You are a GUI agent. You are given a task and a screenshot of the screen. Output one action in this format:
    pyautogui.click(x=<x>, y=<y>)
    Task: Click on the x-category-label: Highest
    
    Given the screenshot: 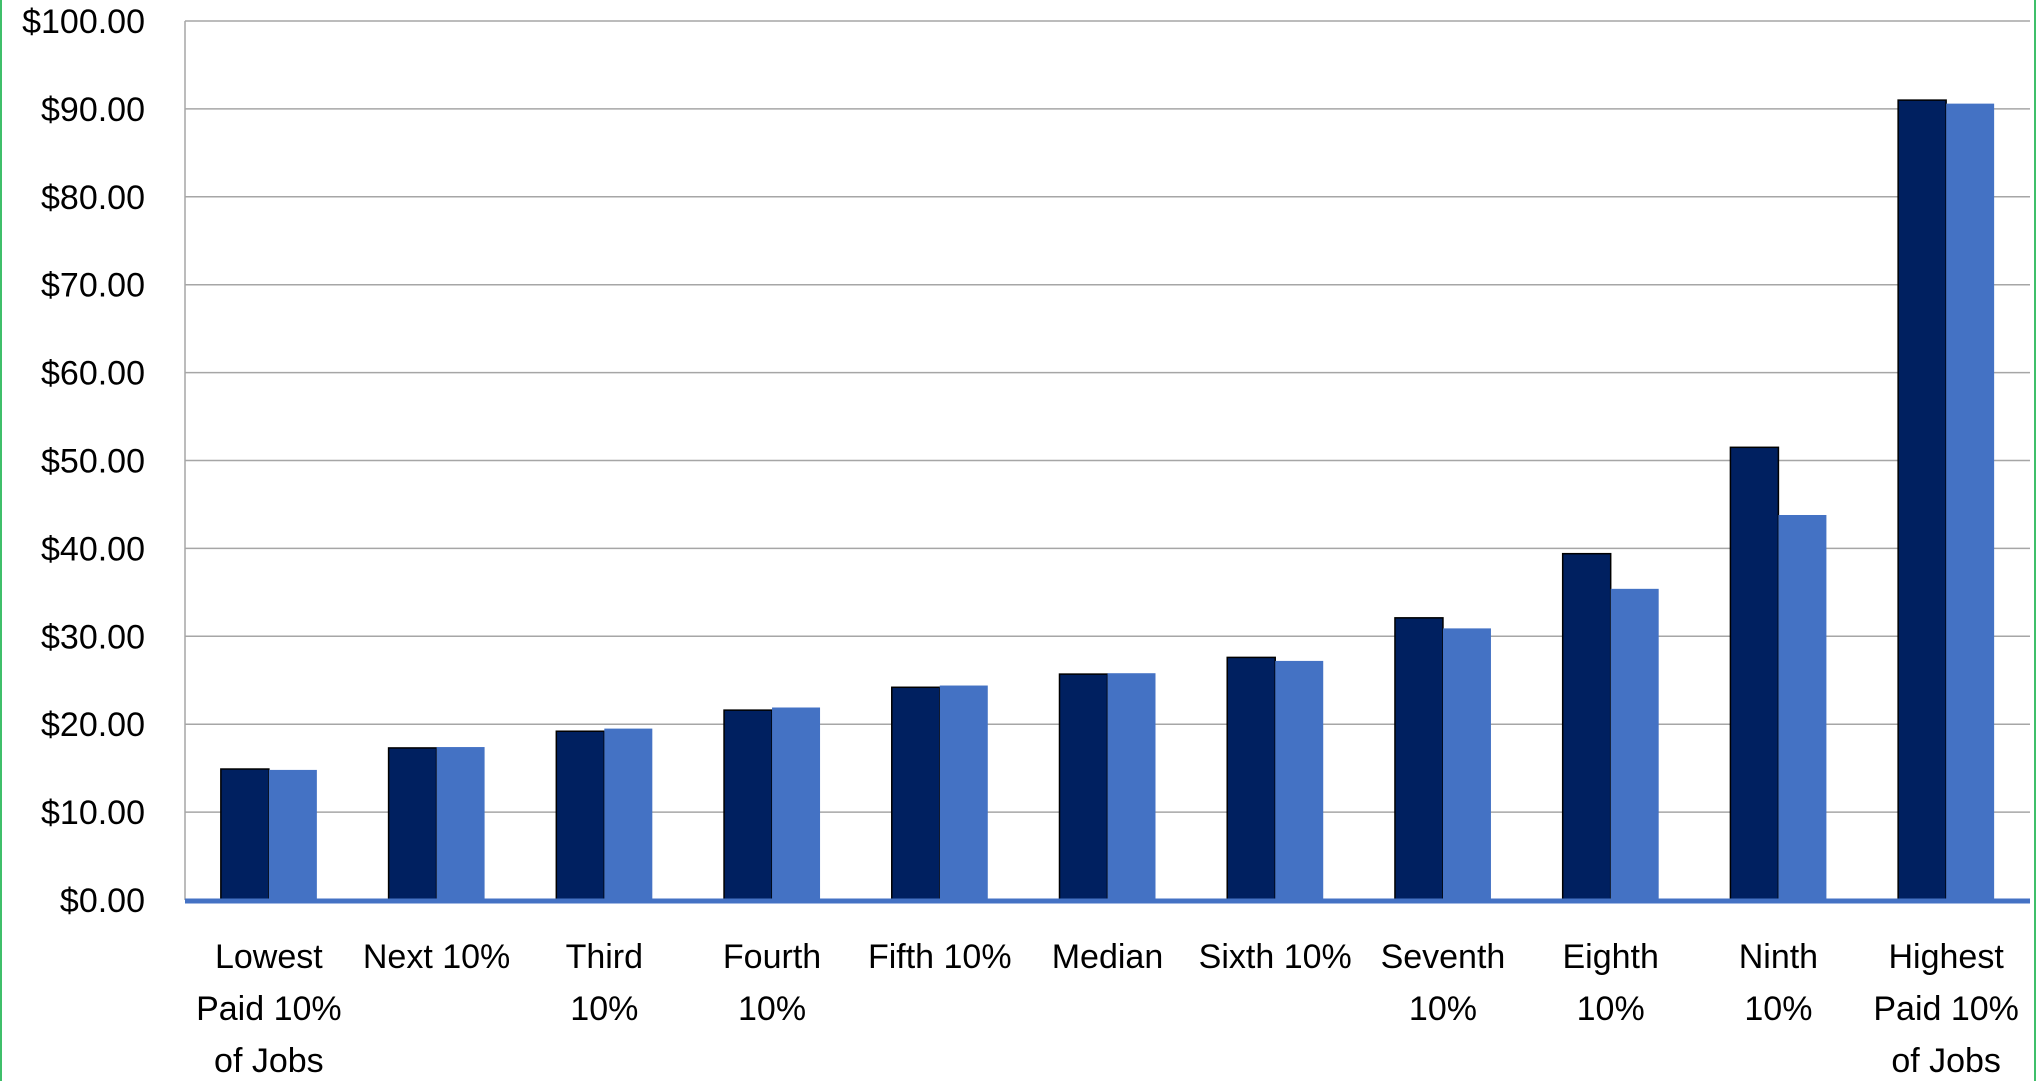 What is the action you would take?
    pyautogui.click(x=1946, y=957)
    